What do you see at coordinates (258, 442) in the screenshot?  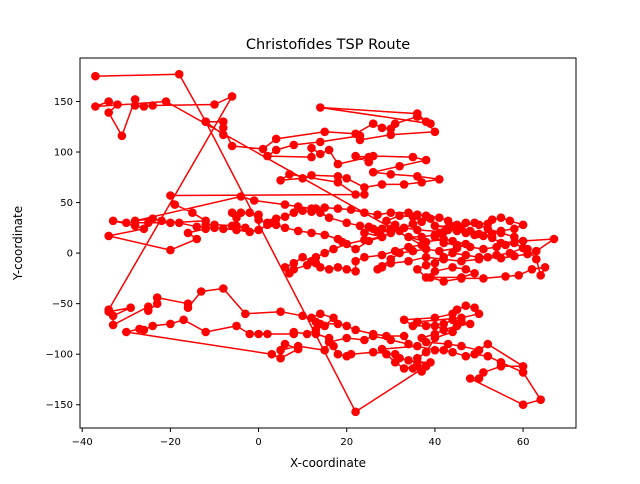 I see `x-tick-label: 0` at bounding box center [258, 442].